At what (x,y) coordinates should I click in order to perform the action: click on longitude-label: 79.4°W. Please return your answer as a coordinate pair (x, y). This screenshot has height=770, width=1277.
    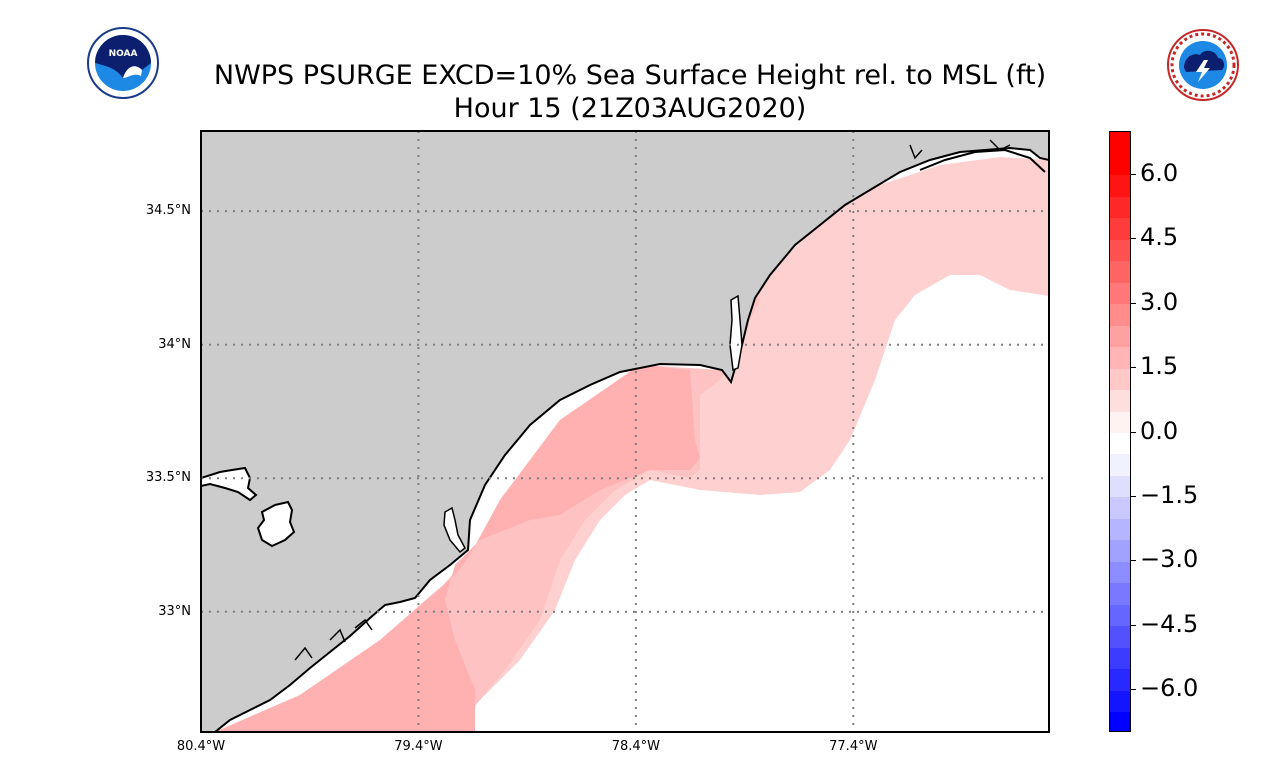
    Looking at the image, I should click on (418, 746).